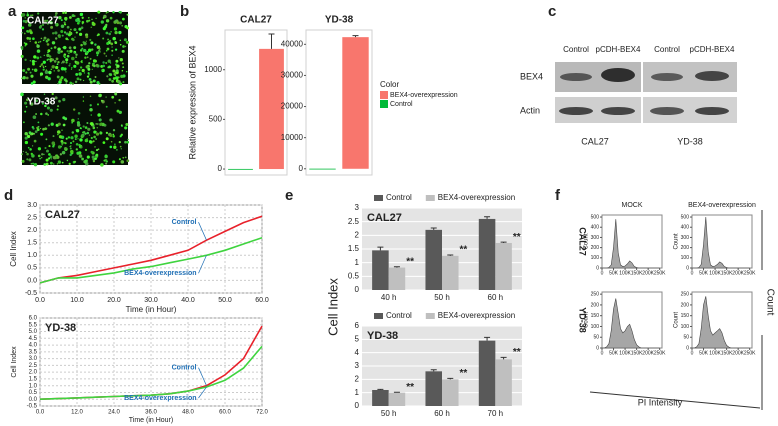  I want to click on significance: **, so click(517, 237).